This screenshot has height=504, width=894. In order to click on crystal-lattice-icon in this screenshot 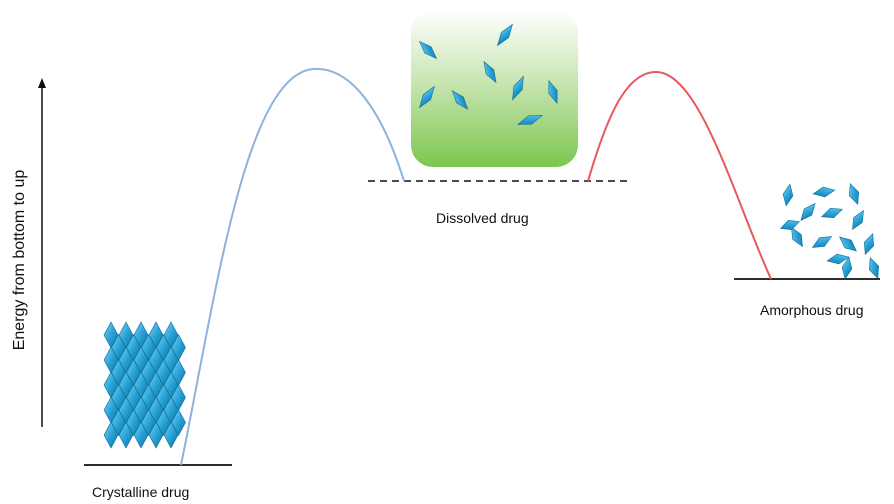, I will do `click(144, 385)`.